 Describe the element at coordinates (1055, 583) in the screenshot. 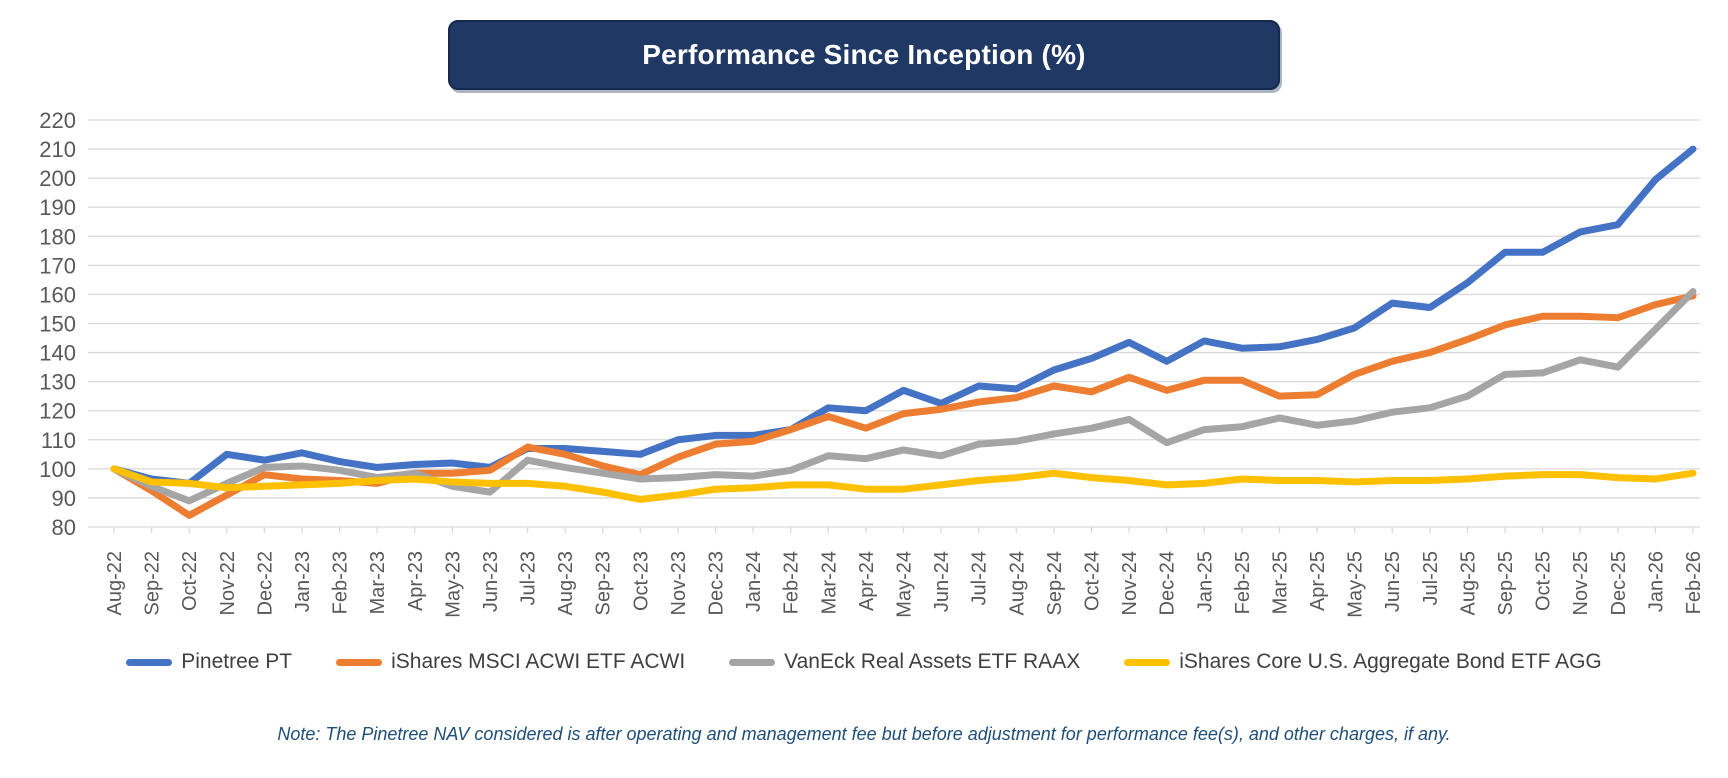

I see `x-axis-label: Sep-24` at that location.